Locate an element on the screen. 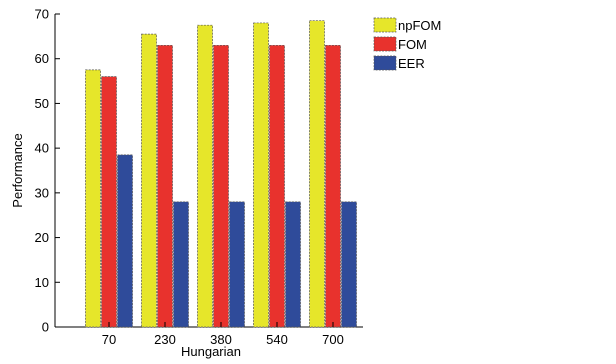 Image resolution: width=616 pixels, height=364 pixels. legend-swatch-eer is located at coordinates (385, 63).